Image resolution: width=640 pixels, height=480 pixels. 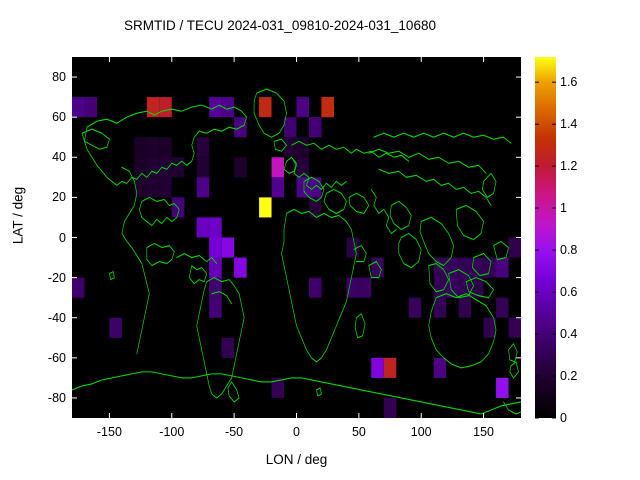 What do you see at coordinates (595, 240) in the screenshot?
I see `colorbar-ticklabels: 0 0.2 0.4 0.6 0.8 1 1.2 1.4 1.6` at bounding box center [595, 240].